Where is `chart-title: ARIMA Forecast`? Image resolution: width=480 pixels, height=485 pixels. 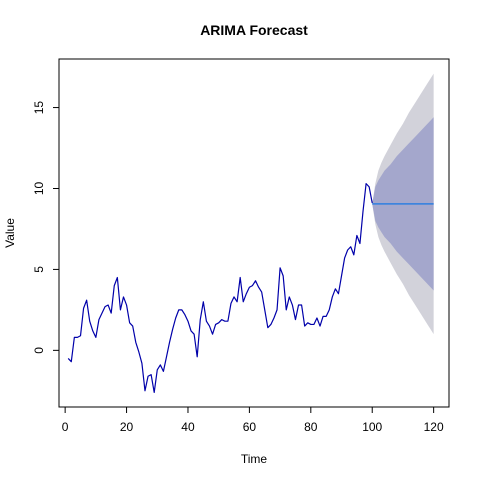
chart-title: ARIMA Forecast is located at coordinates (254, 30).